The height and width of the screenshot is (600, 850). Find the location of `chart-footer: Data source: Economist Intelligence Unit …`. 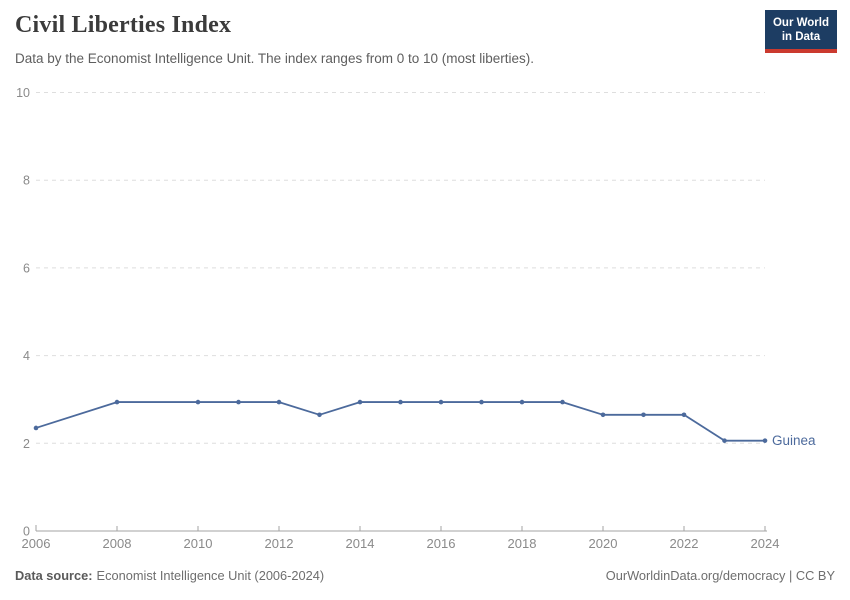

chart-footer: Data source: Economist Intelligence Unit … is located at coordinates (425, 575).